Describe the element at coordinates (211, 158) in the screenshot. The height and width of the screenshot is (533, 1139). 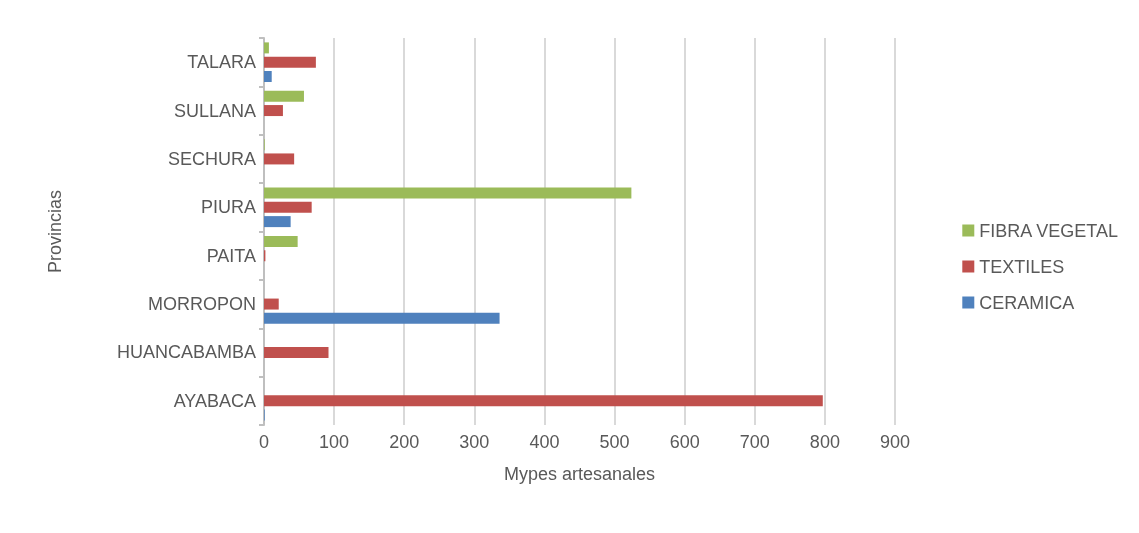
I see `y-tick-label: SECHURA` at that location.